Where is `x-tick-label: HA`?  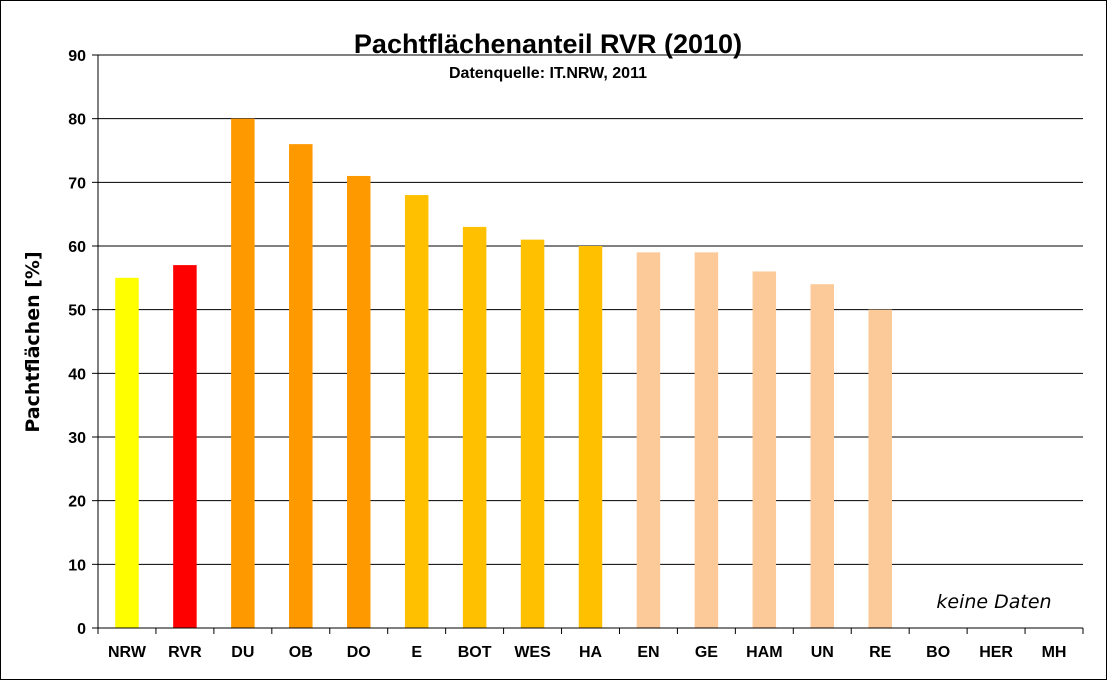 x-tick-label: HA is located at coordinates (591, 652).